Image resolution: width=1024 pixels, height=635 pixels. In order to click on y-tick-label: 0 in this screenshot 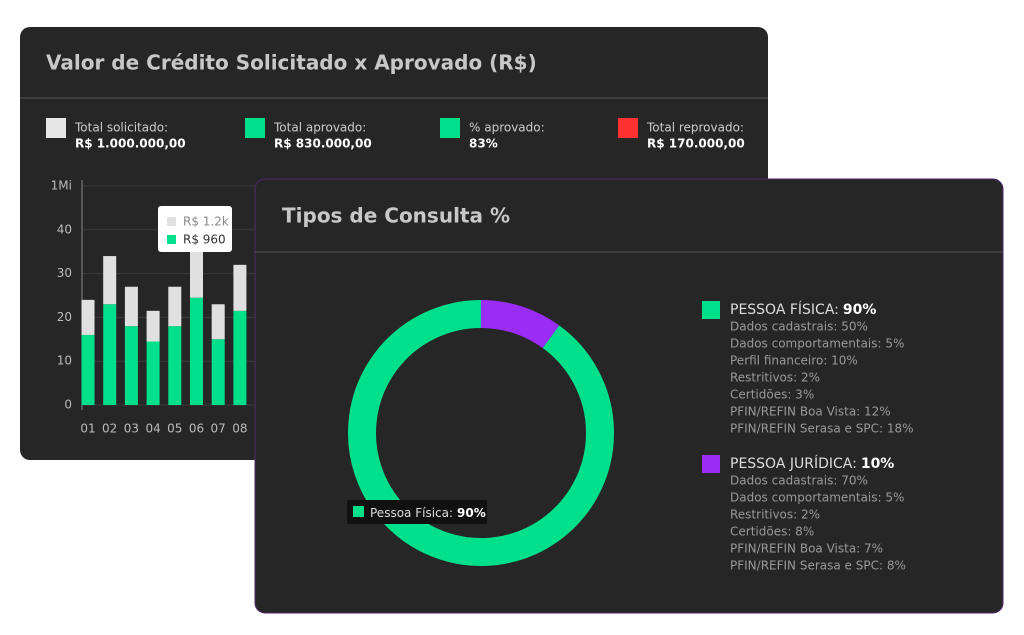, I will do `click(68, 405)`.